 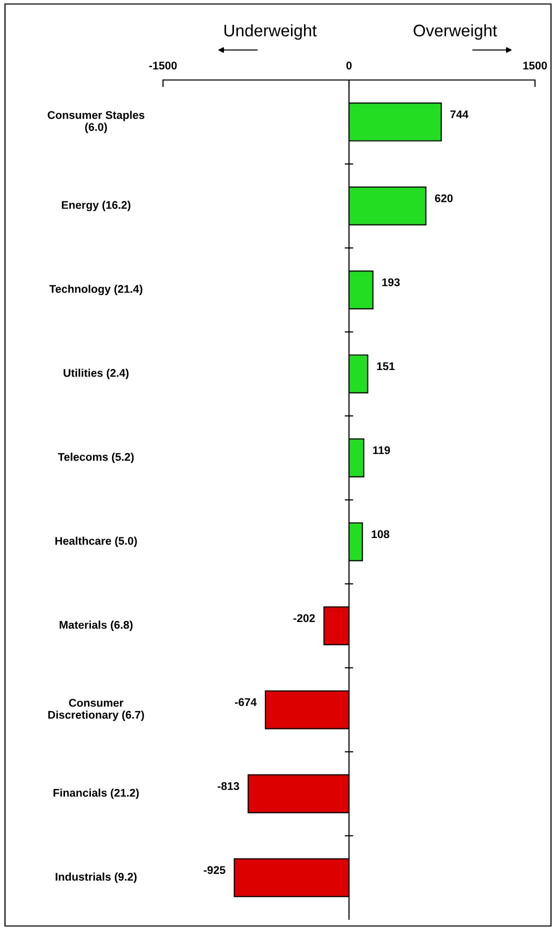 What do you see at coordinates (96, 458) in the screenshot?
I see `y-tick-label: Telecoms (5.2)` at bounding box center [96, 458].